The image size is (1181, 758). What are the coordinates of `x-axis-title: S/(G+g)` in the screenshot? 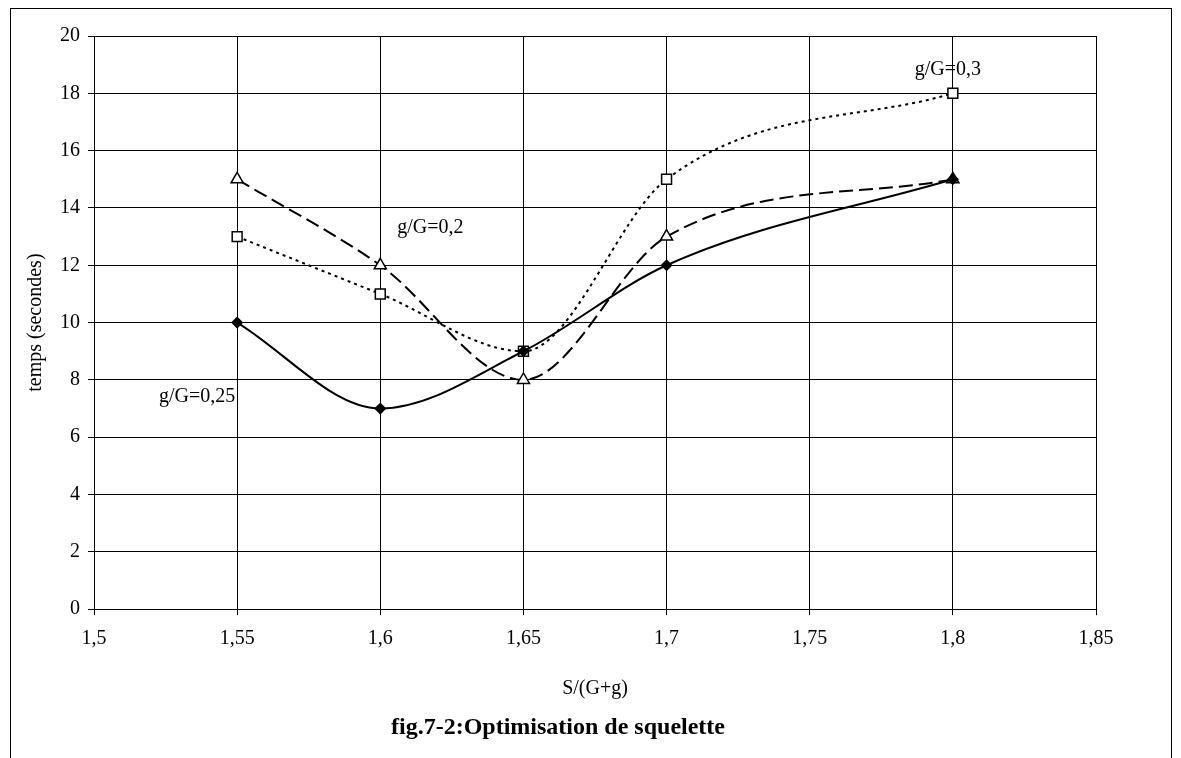 It's located at (595, 688).